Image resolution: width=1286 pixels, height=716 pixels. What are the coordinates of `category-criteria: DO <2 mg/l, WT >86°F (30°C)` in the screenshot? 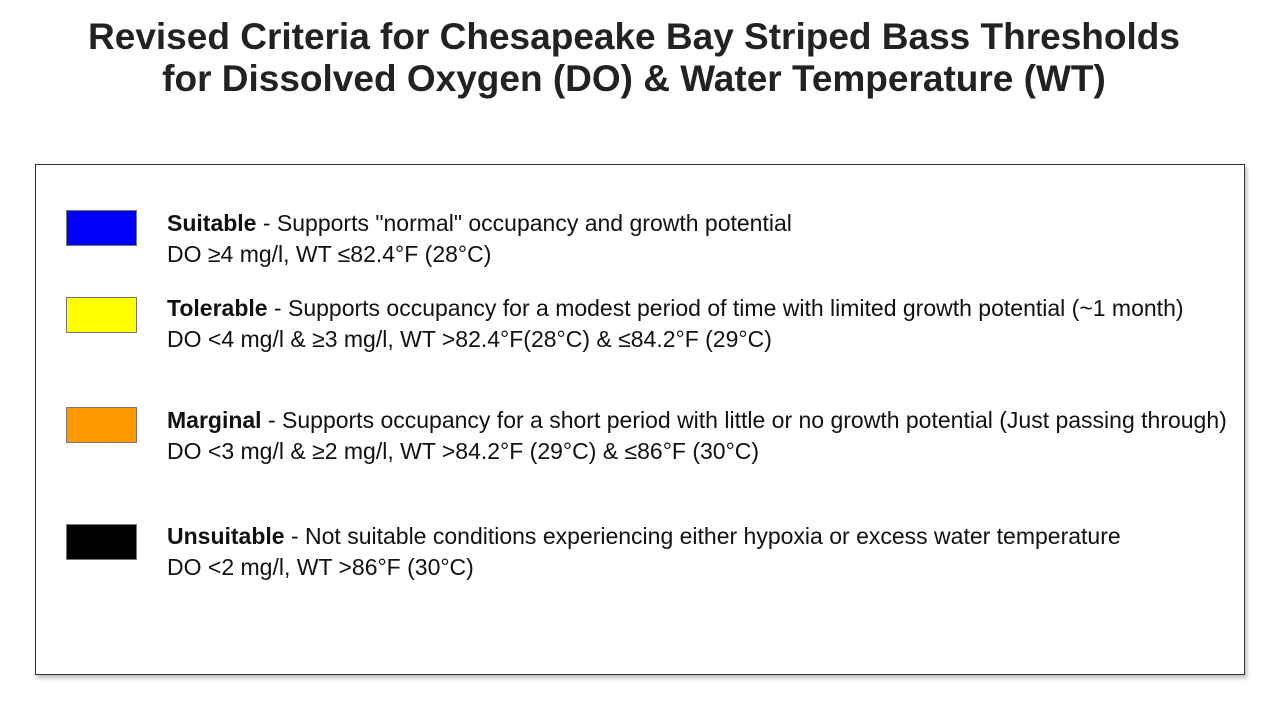 It's located at (320, 567).